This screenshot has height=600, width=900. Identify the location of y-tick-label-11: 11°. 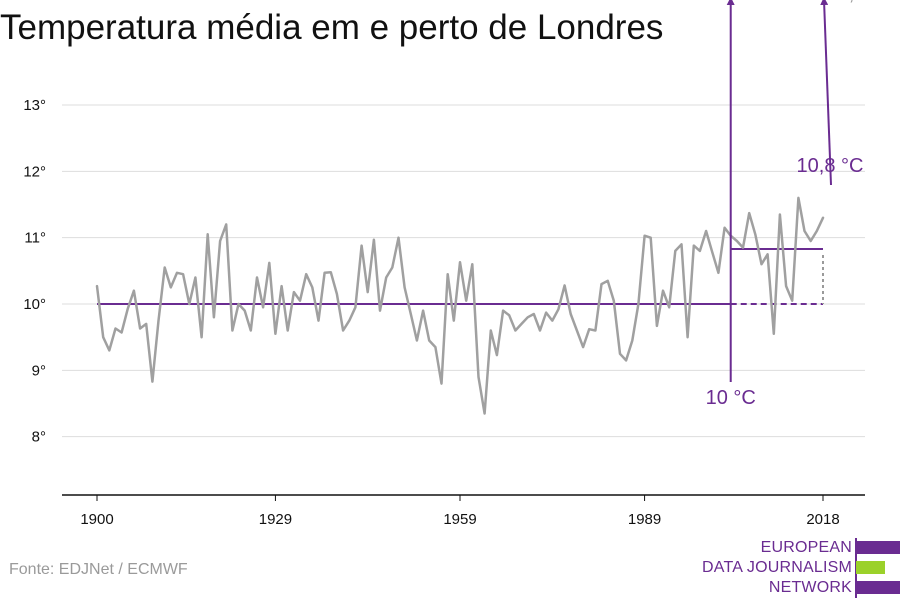
(35, 238).